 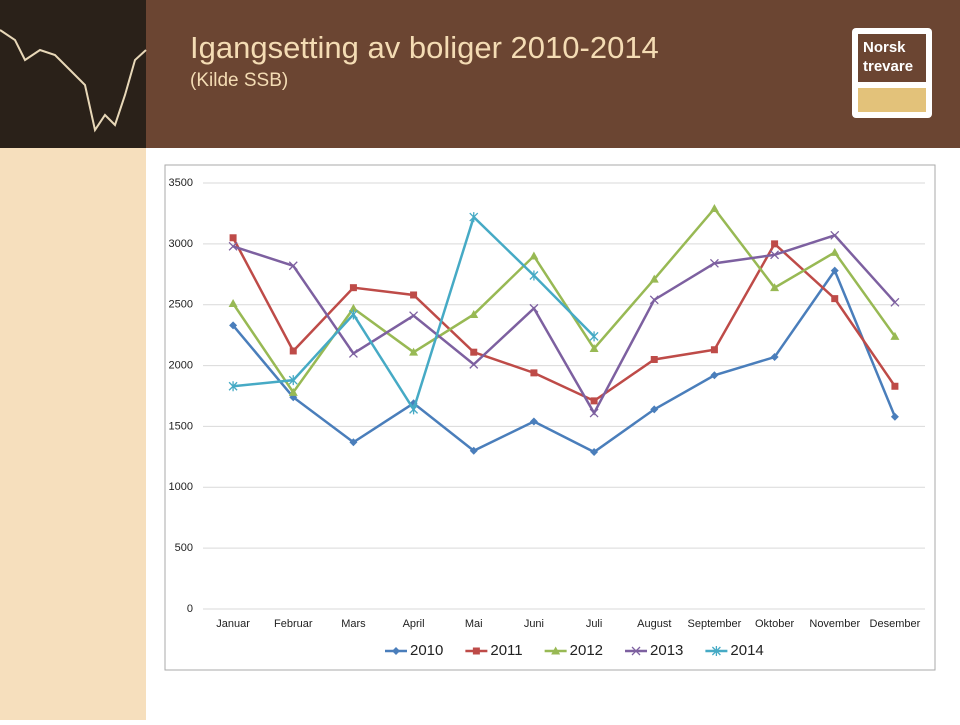 What do you see at coordinates (73, 81) in the screenshot?
I see `header-image-line` at bounding box center [73, 81].